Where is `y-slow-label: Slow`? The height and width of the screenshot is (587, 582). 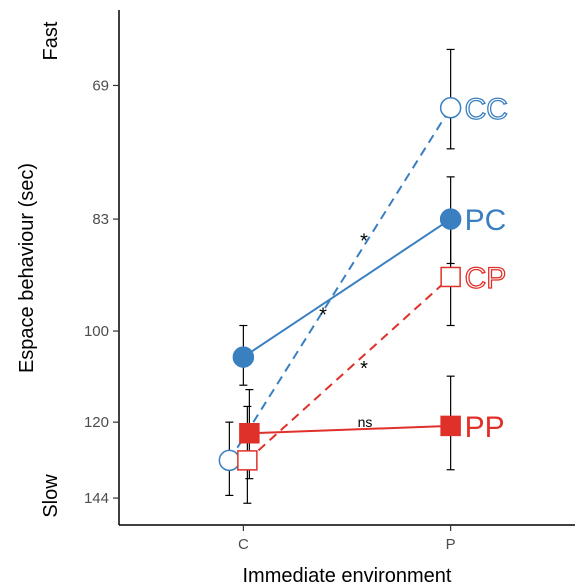 y-slow-label: Slow is located at coordinates (51, 496).